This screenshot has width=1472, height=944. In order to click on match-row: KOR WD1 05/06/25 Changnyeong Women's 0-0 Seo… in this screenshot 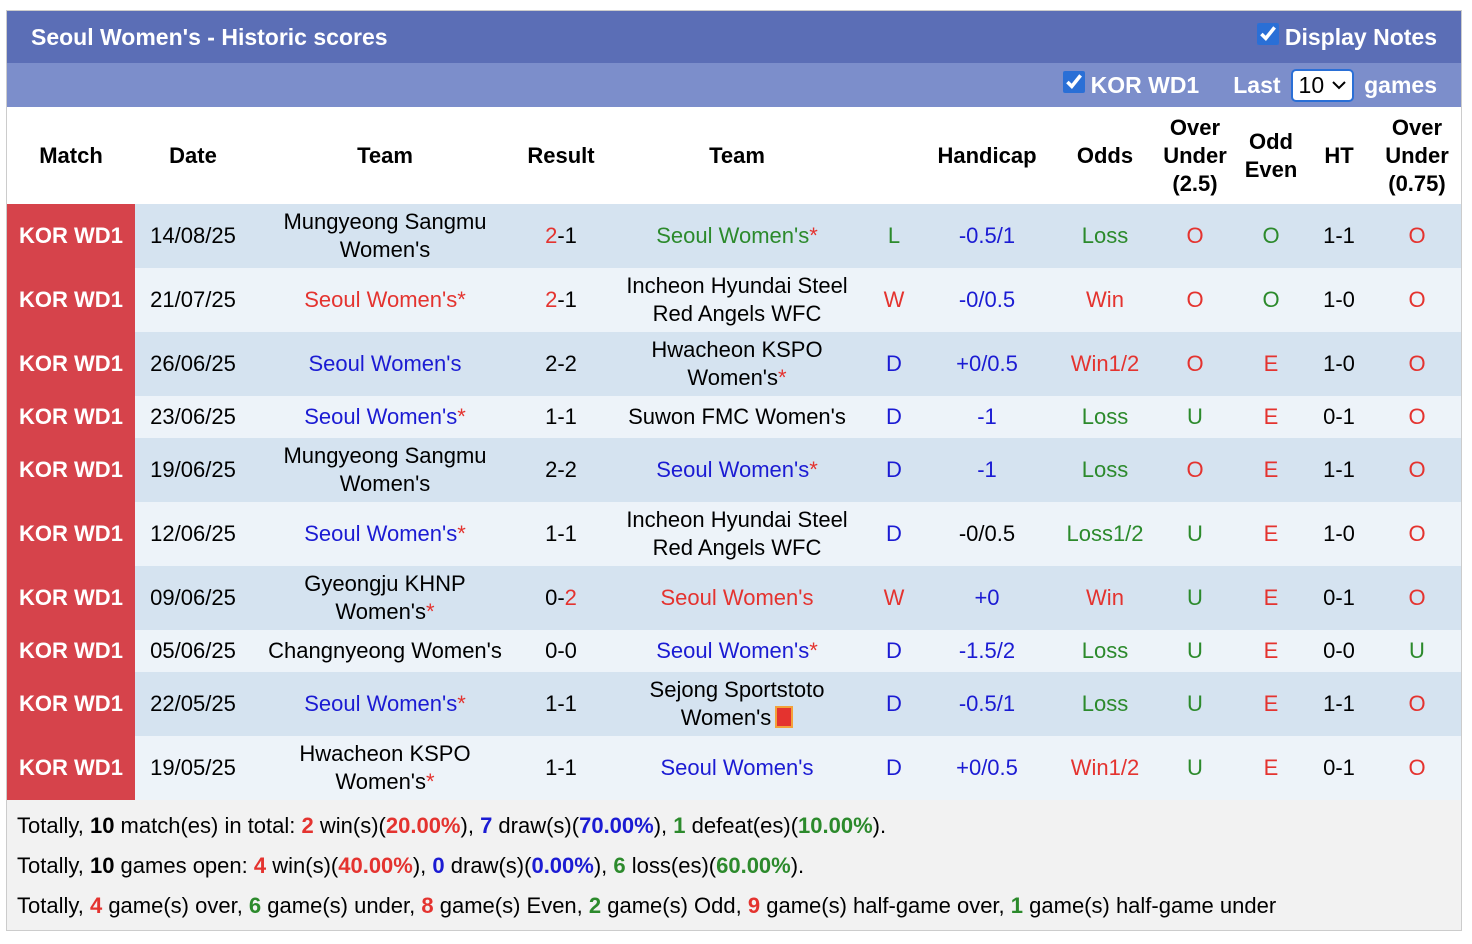, I will do `click(734, 651)`.